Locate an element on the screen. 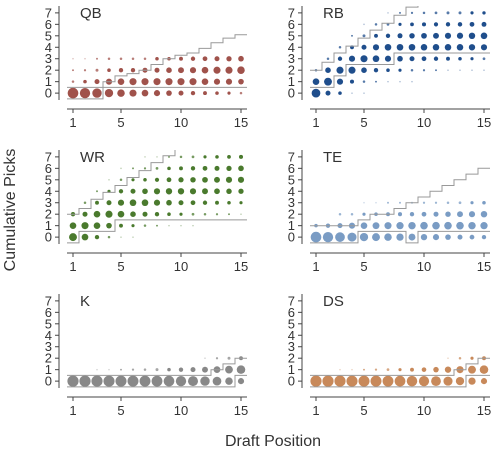  y-tick-label: 3 is located at coordinates (48, 58).